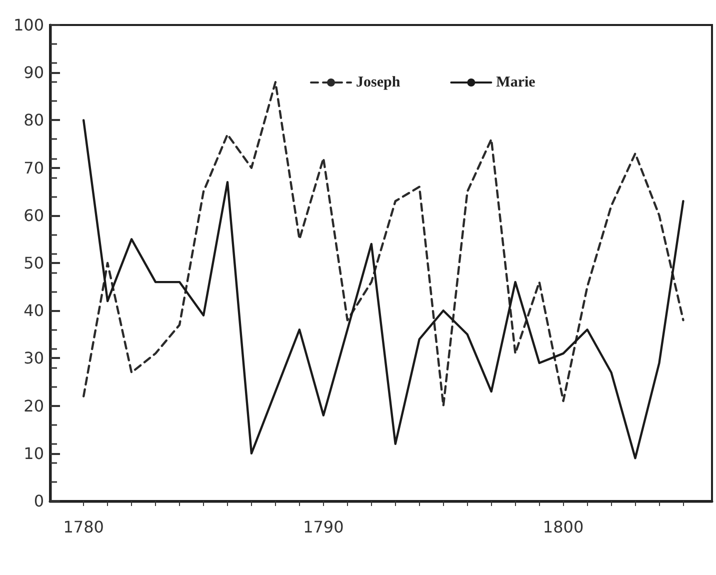 This screenshot has width=716, height=575. Describe the element at coordinates (28, 25) in the screenshot. I see `y-tick-label: 100` at that location.